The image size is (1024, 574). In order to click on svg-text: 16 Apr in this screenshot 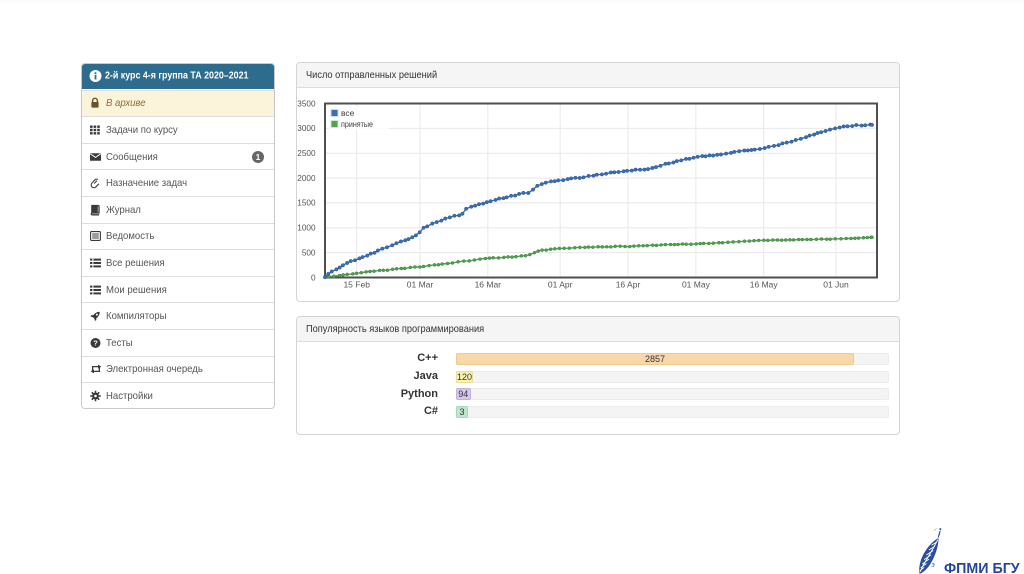, I will do `click(628, 285)`.